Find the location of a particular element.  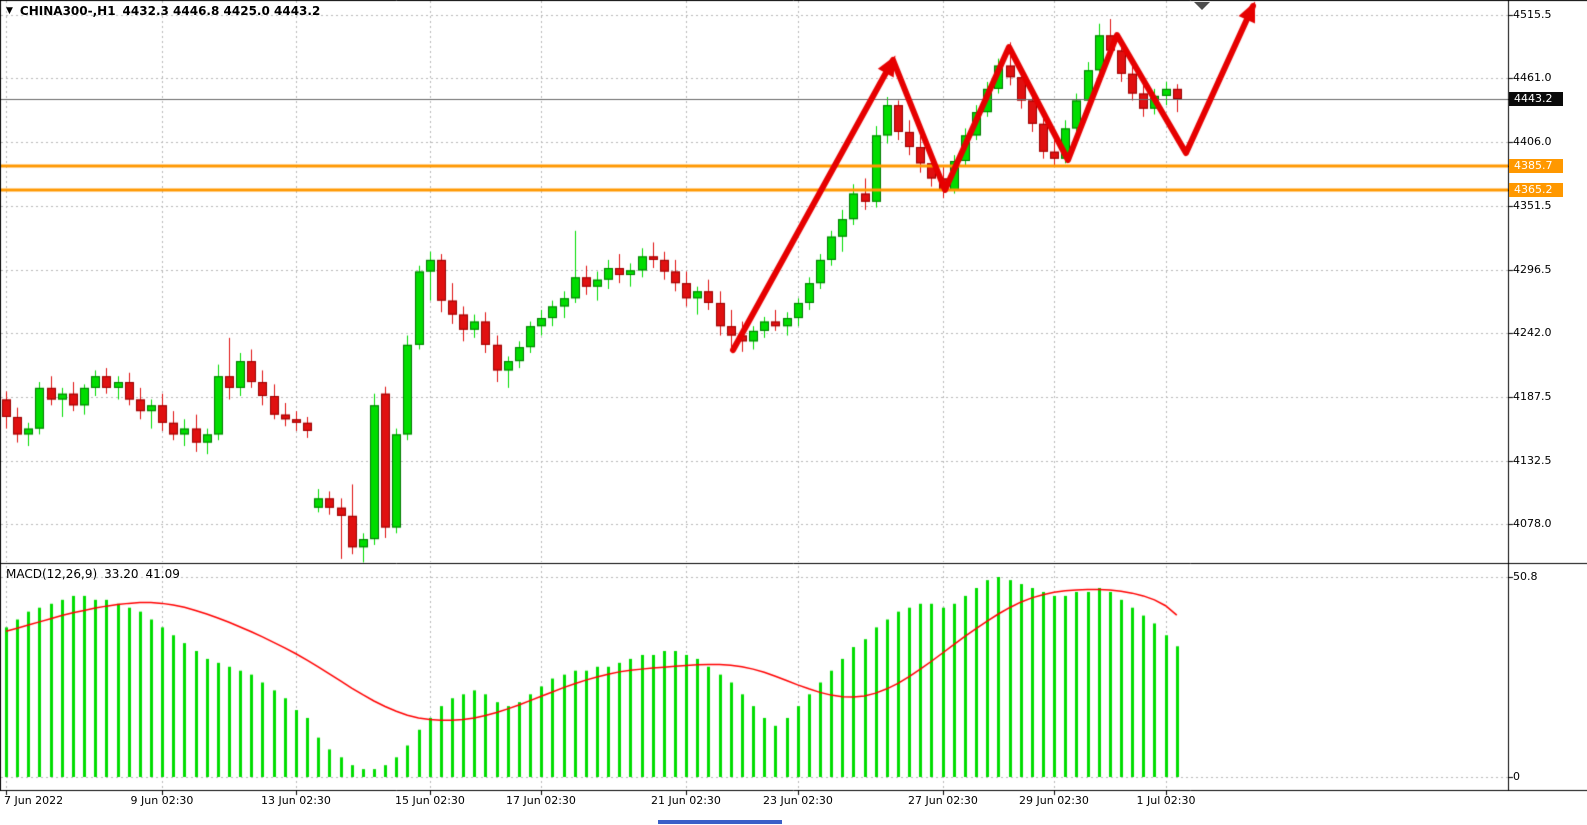

price-axis-label: 4406.0 is located at coordinates (1532, 141).